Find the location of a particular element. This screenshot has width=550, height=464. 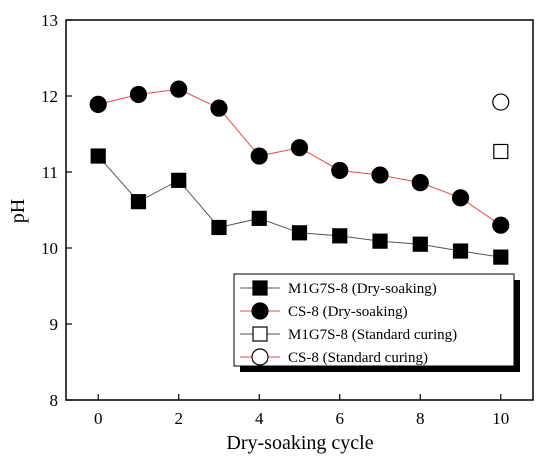

y-tick-label: 13 is located at coordinates (49, 20).